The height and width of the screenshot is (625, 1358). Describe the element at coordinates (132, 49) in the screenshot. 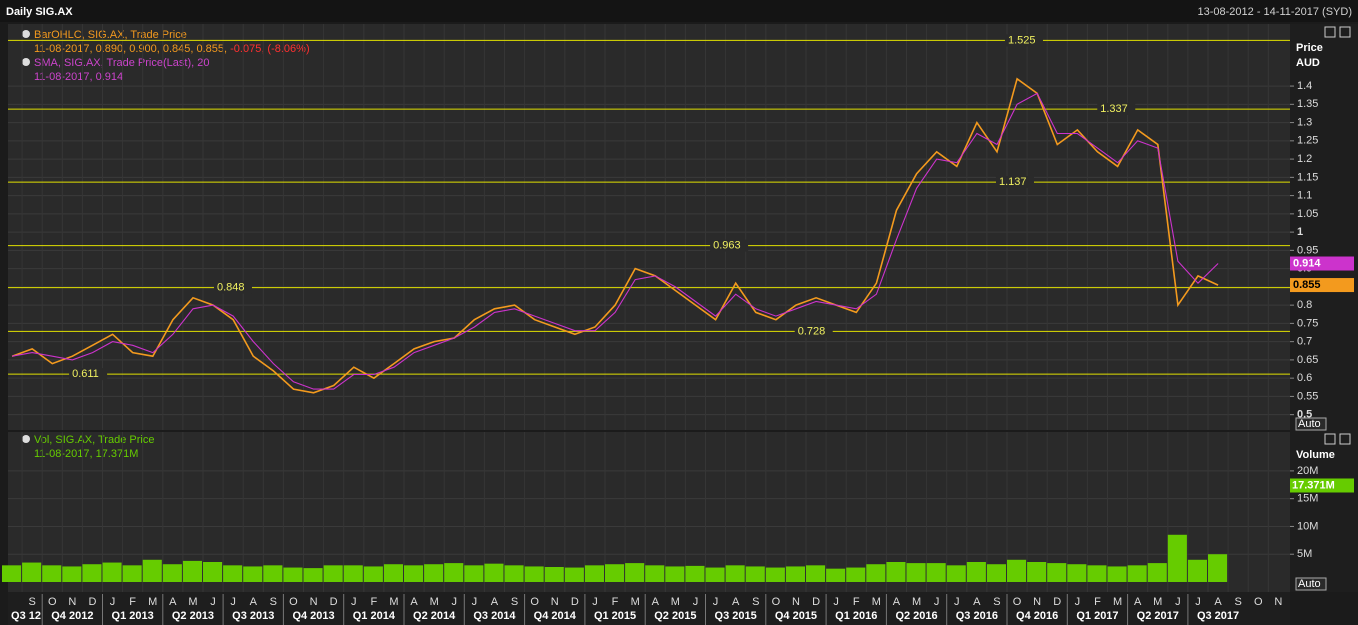

I see `legend-values: 11-08-2017, 0.890, 0.900, 0.845, 0.855,` at that location.